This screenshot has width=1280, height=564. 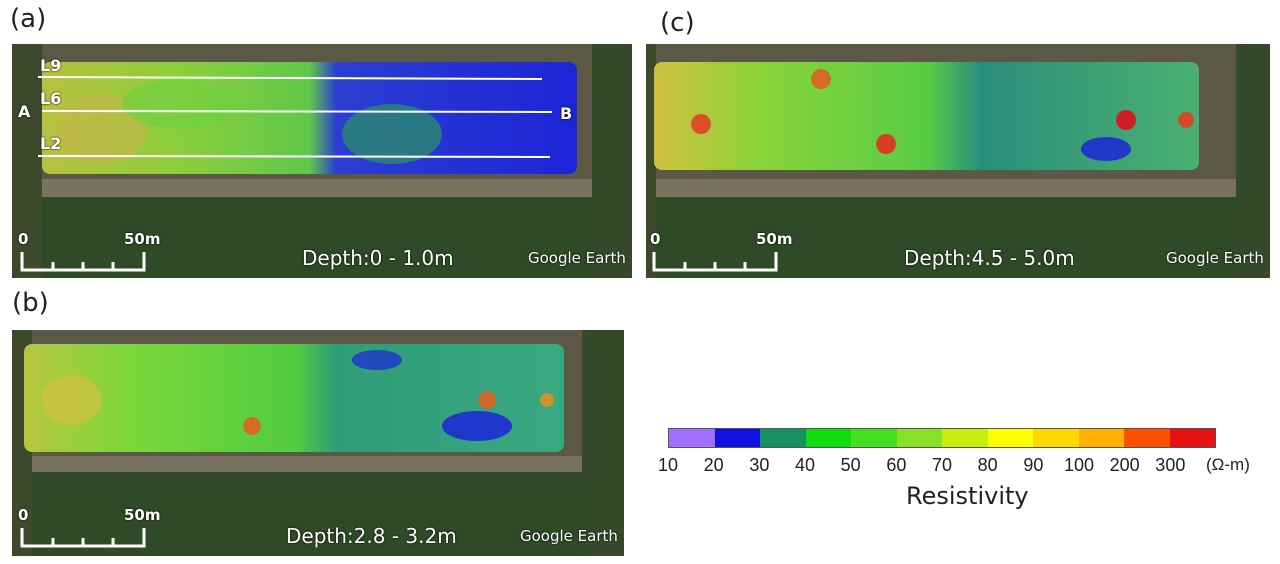 I want to click on panel-label-b: (b), so click(x=30, y=303).